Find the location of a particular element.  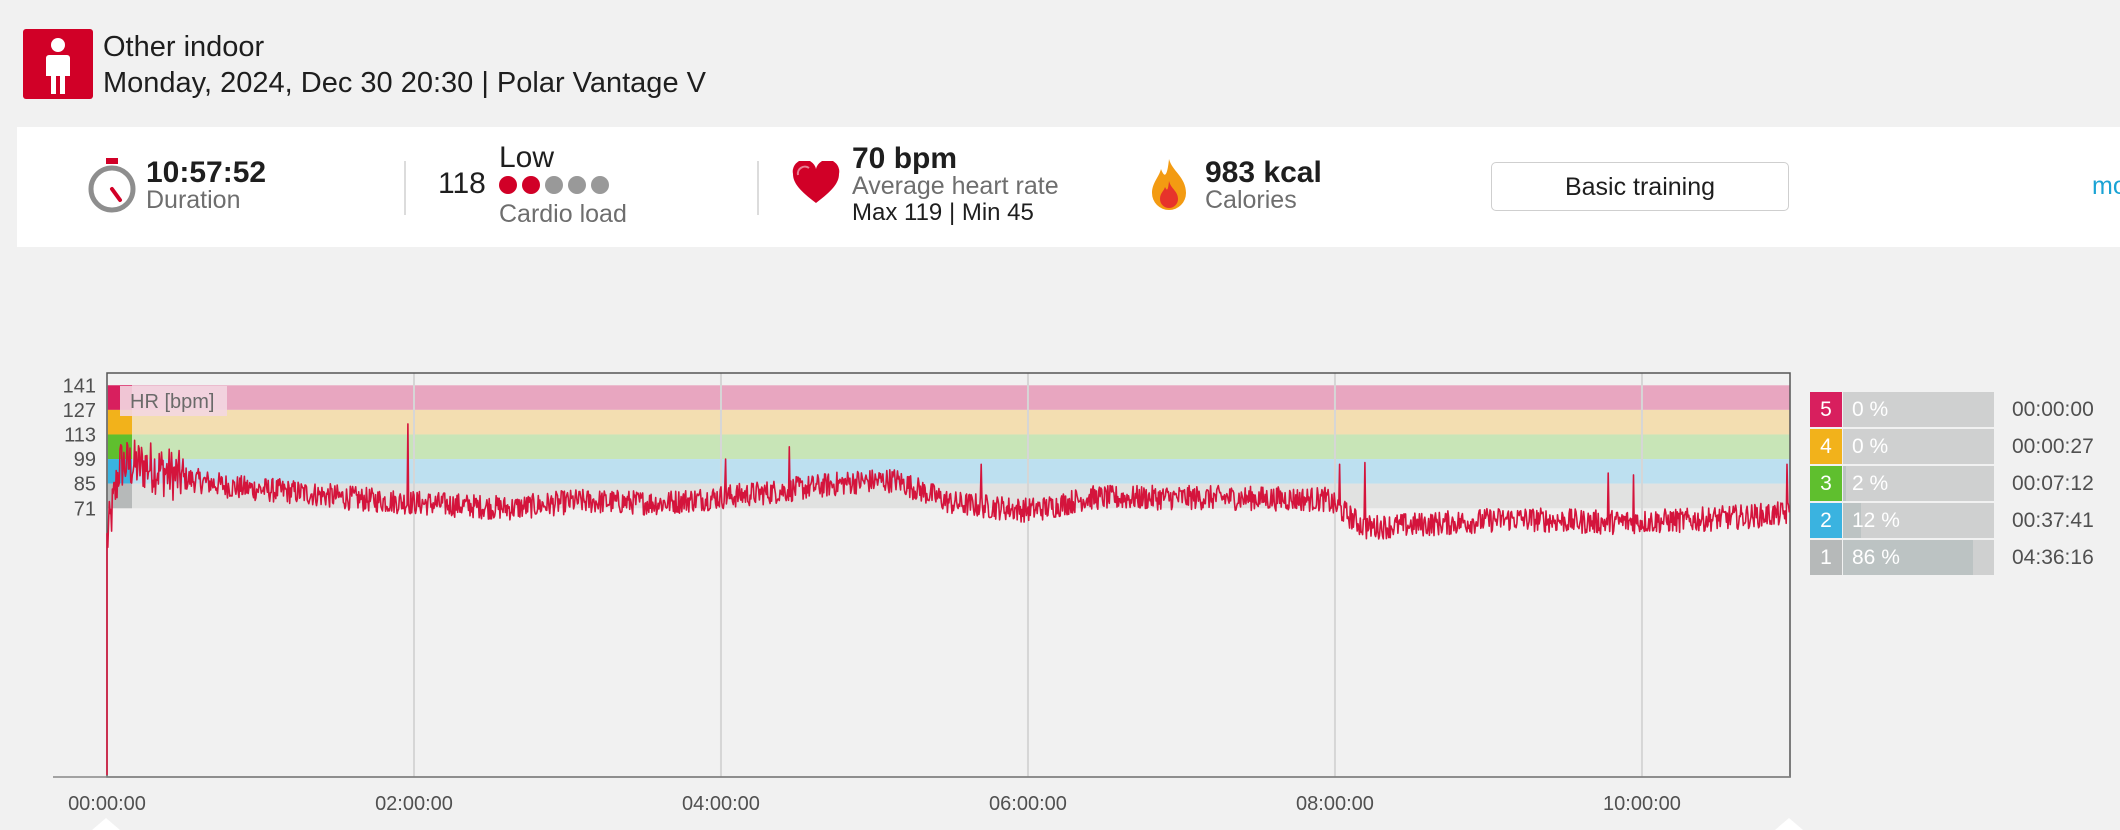

y-tick-label: 141 is located at coordinates (79, 386).